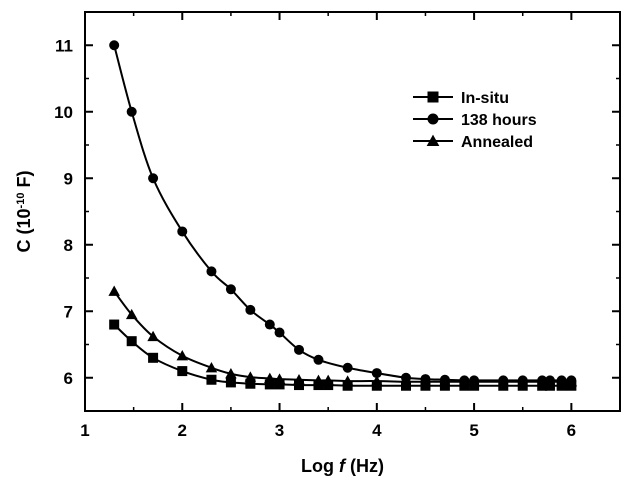  I want to click on y-tick-label: 11, so click(64, 45).